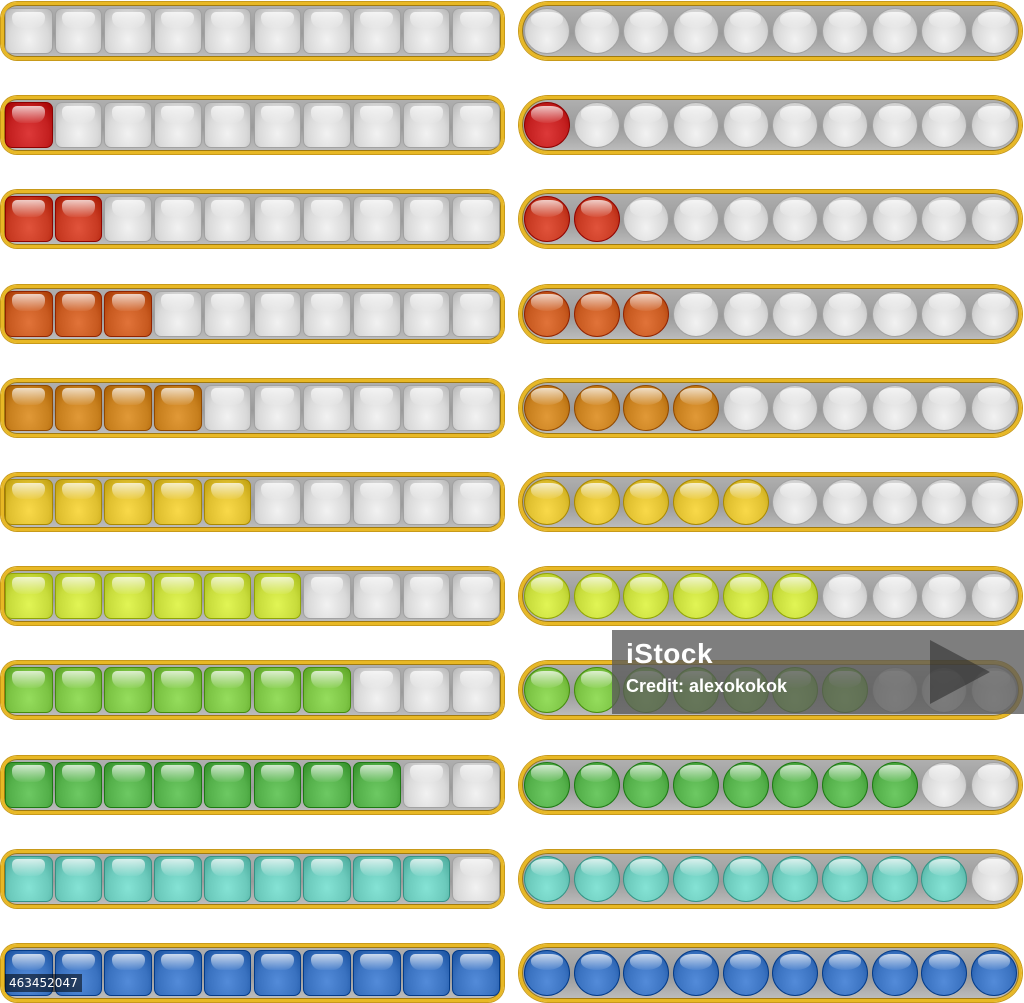 The image size is (1024, 1003). I want to click on watermark-brand: iStock, so click(670, 653).